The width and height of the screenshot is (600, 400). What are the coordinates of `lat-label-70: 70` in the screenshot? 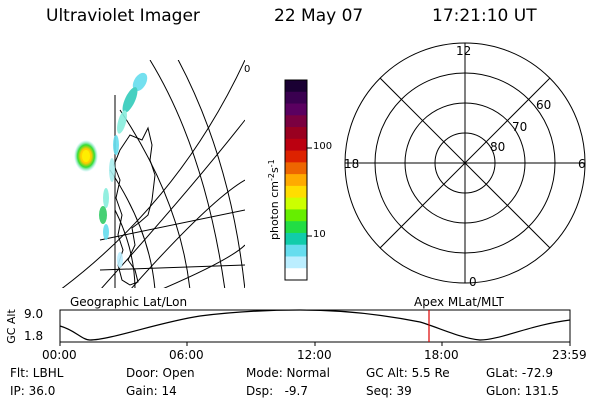 It's located at (520, 127).